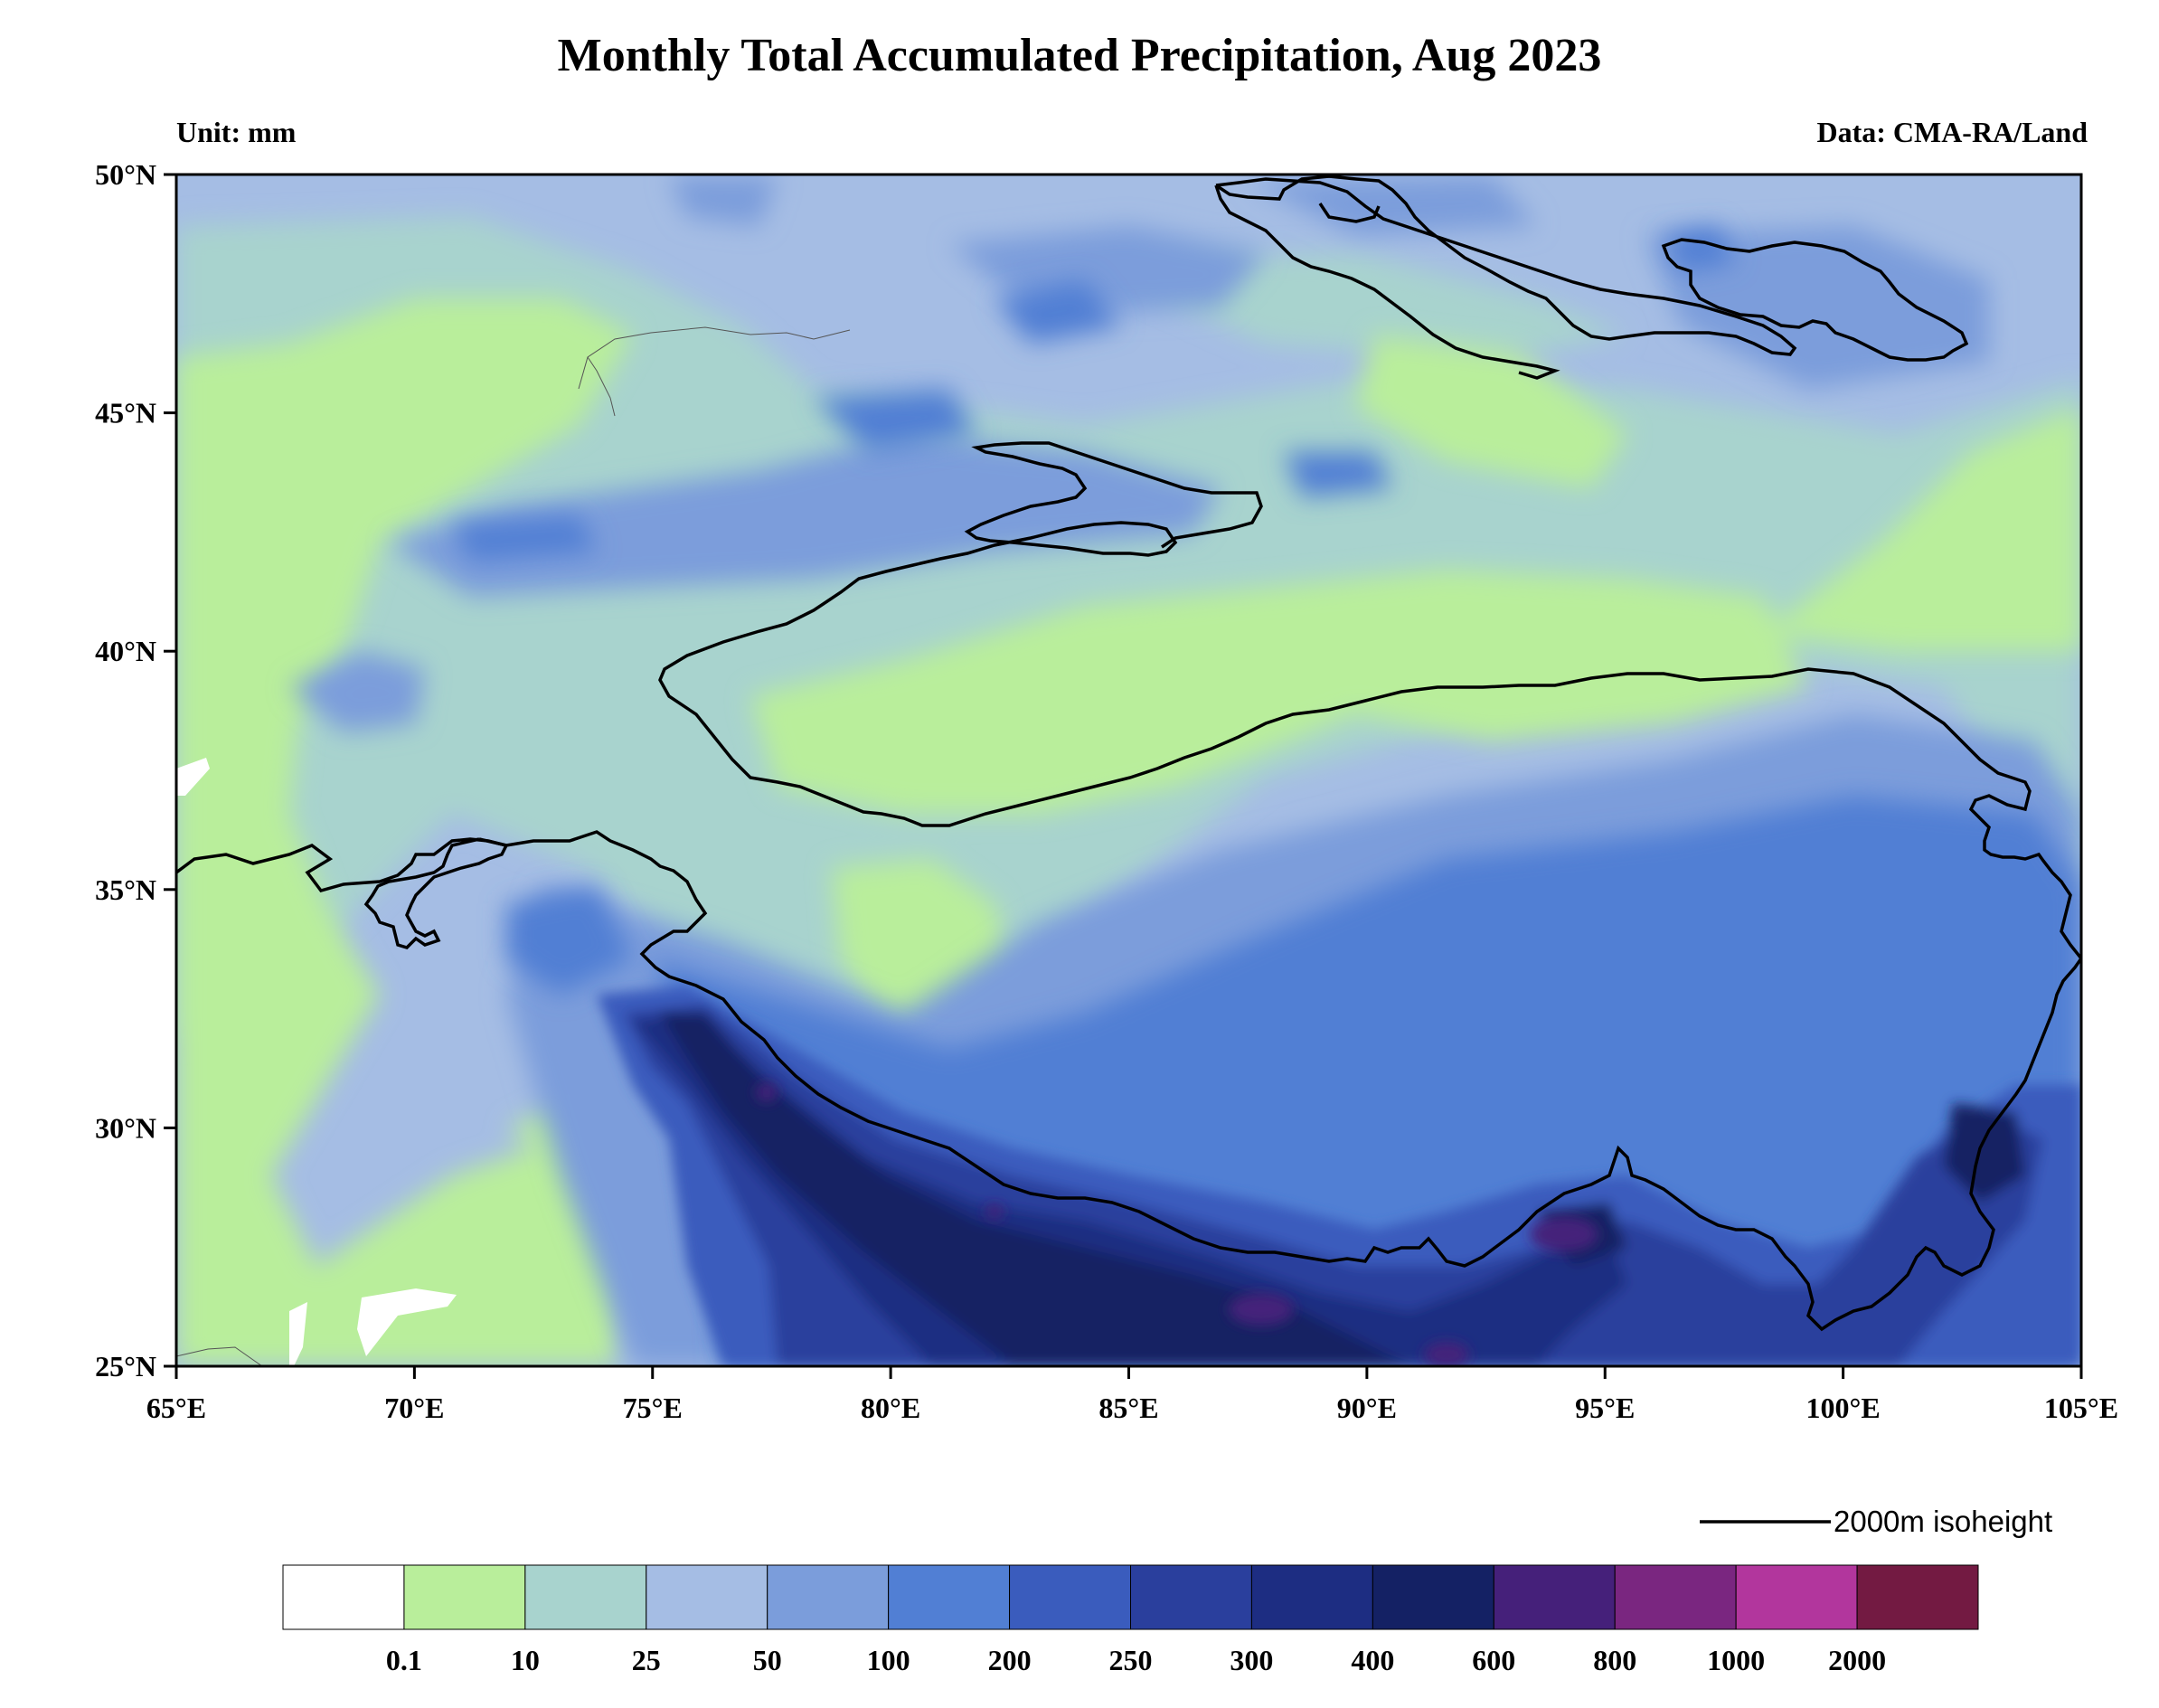 Image resolution: width=2159 pixels, height=1708 pixels. What do you see at coordinates (414, 1408) in the screenshot?
I see `lon-tick-label: 70°E` at bounding box center [414, 1408].